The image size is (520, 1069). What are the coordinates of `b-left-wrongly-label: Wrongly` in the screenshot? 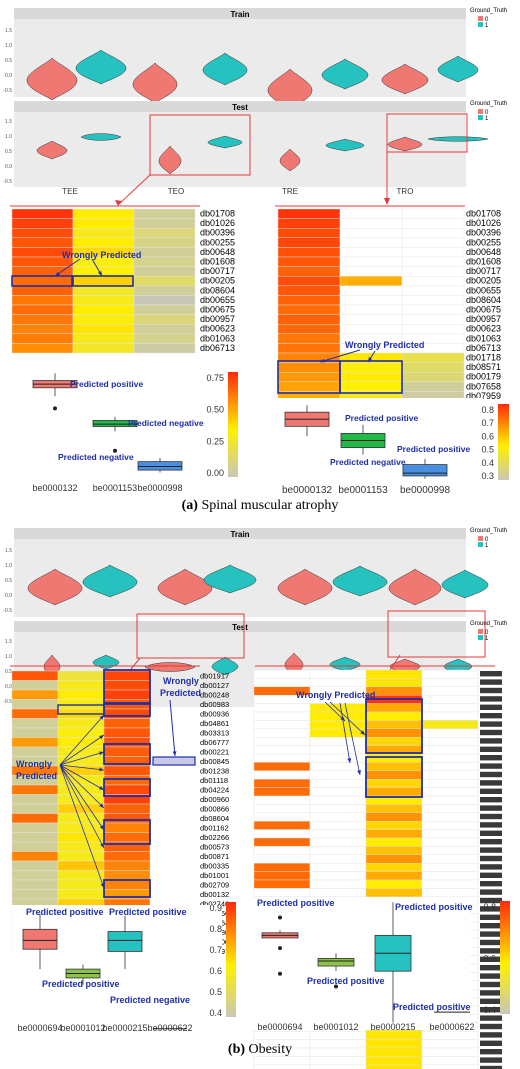 It's located at (34, 764).